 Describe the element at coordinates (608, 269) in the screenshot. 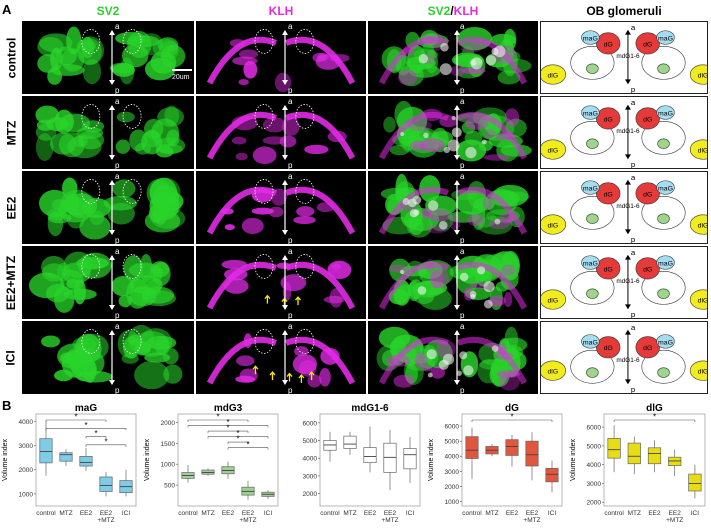

I see `dG-label: dG` at that location.